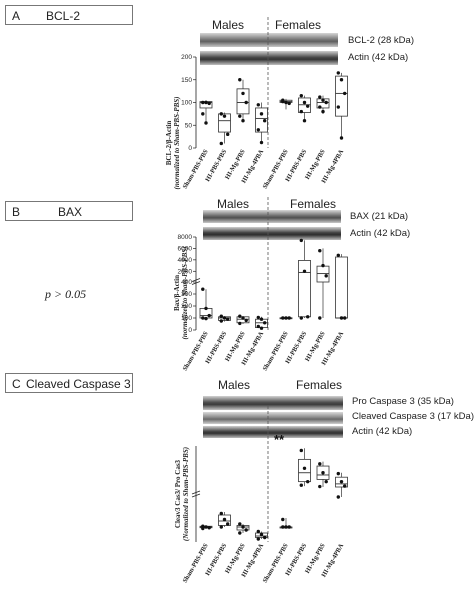 This screenshot has width=474, height=594. Describe the element at coordinates (186, 306) in the screenshot. I see `panel-b-tick-label-2: 200` at that location.